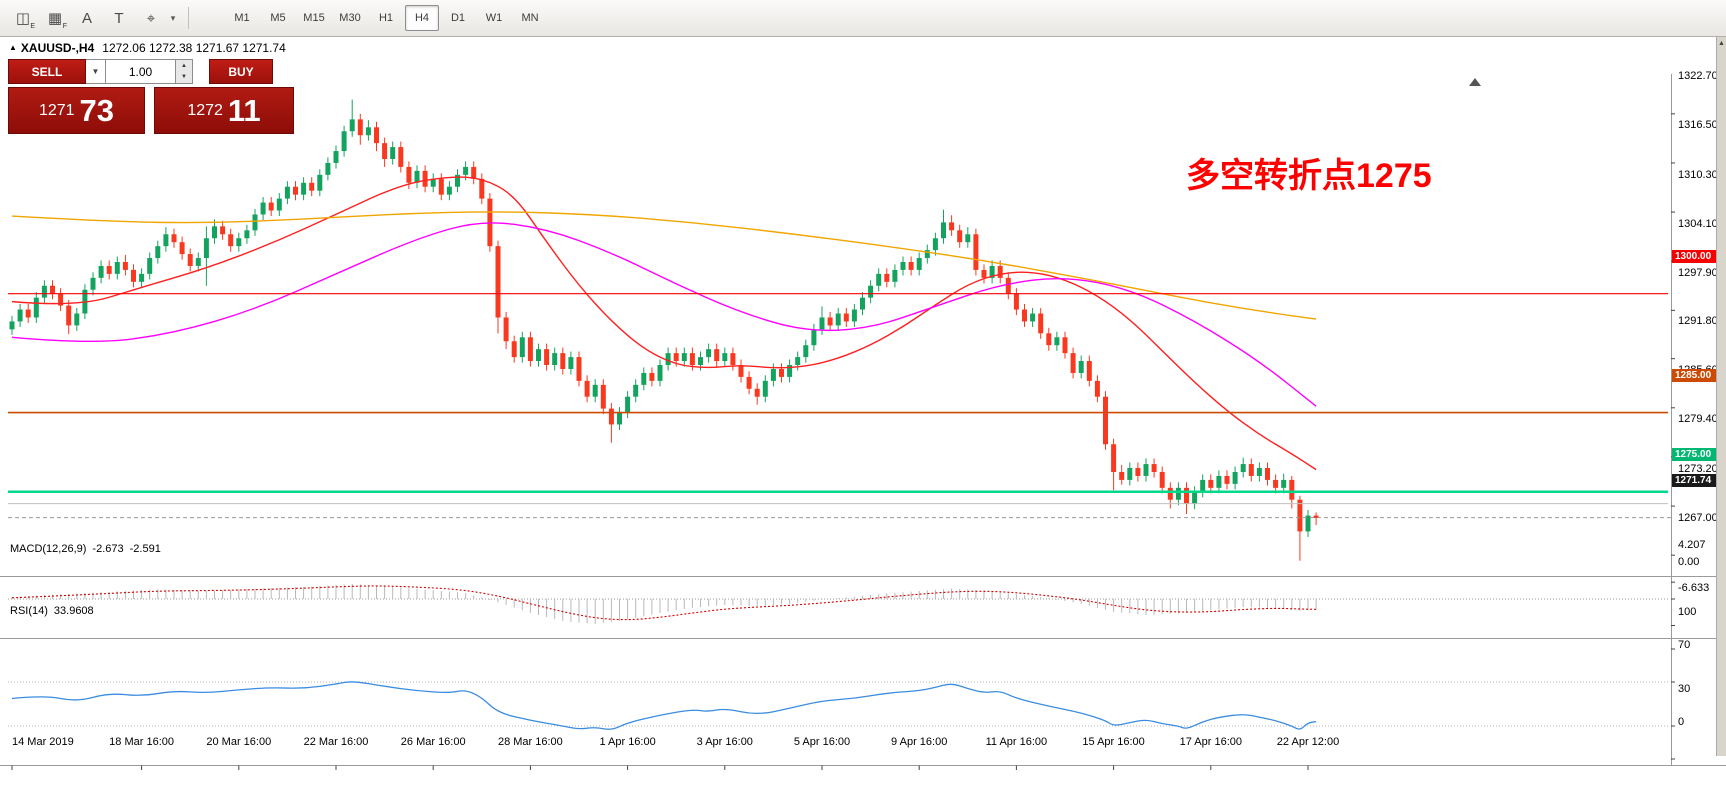  I want to click on ma-slow-line, so click(664, 265).